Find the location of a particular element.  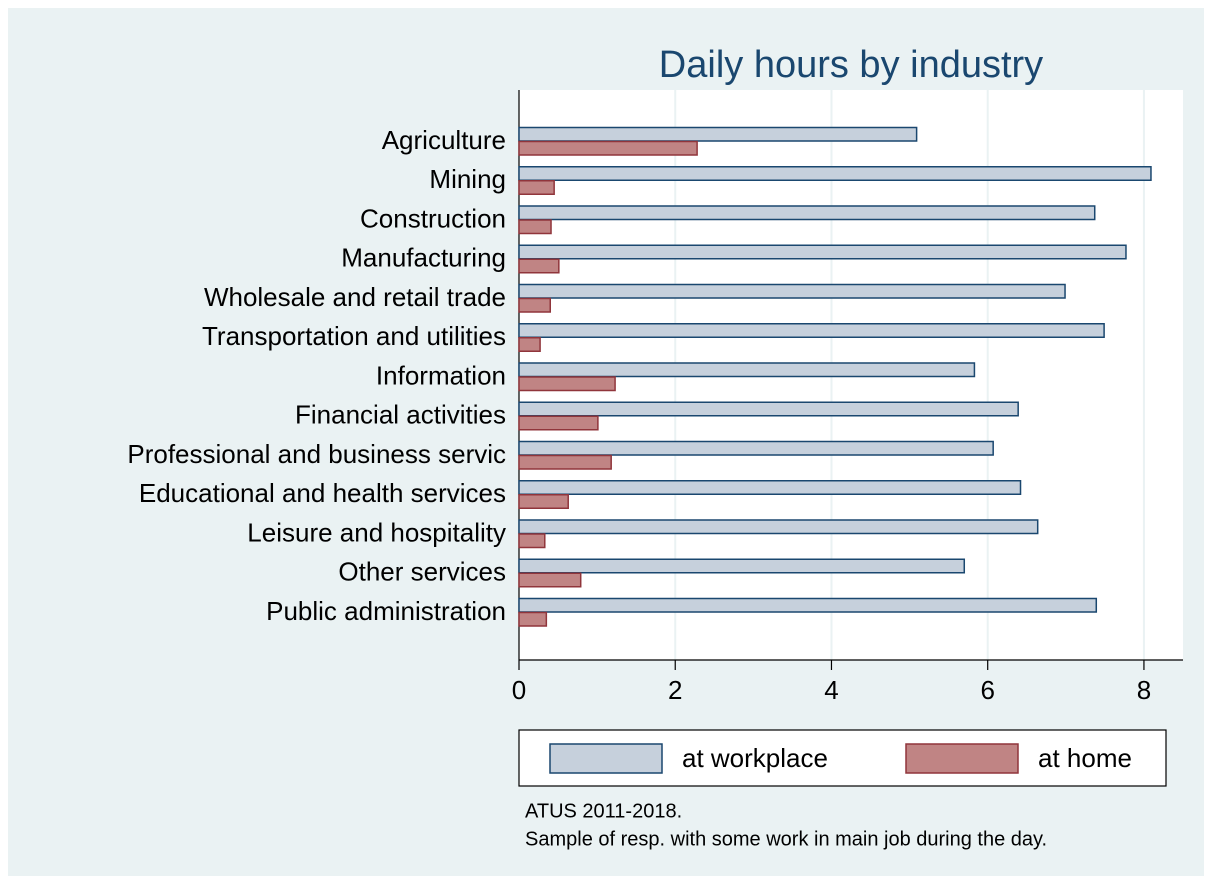

y-tick-label: Construction is located at coordinates (433, 218).